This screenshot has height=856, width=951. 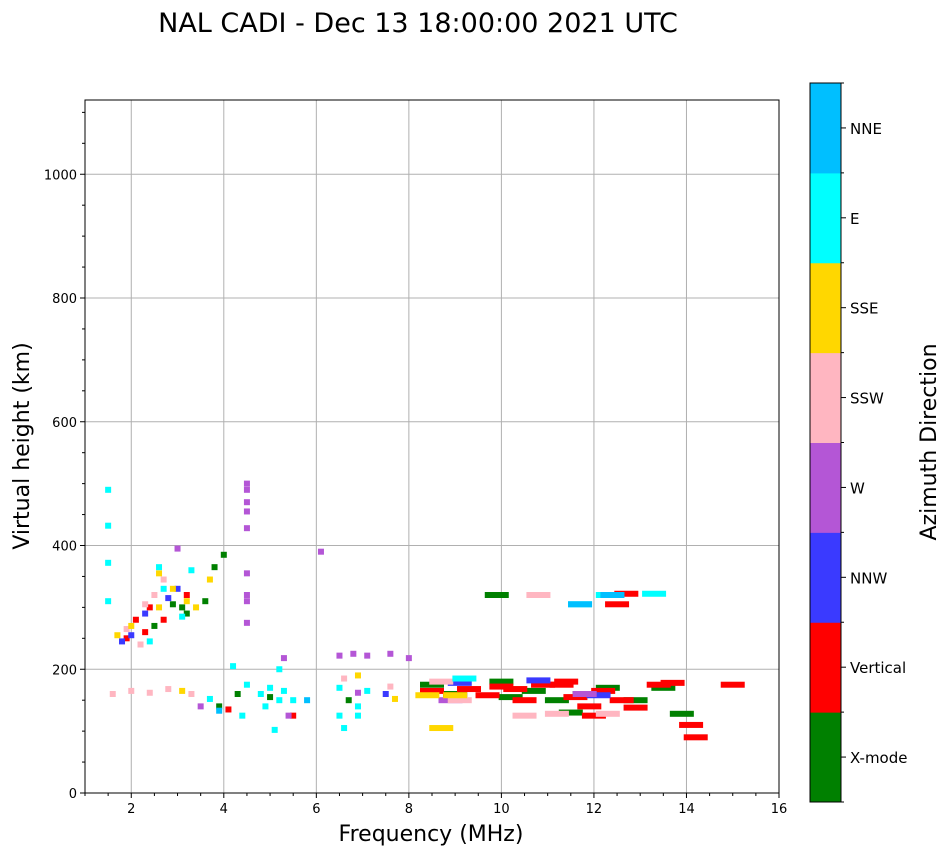 What do you see at coordinates (864, 309) in the screenshot?
I see `colorbar-tick-label: SSE` at bounding box center [864, 309].